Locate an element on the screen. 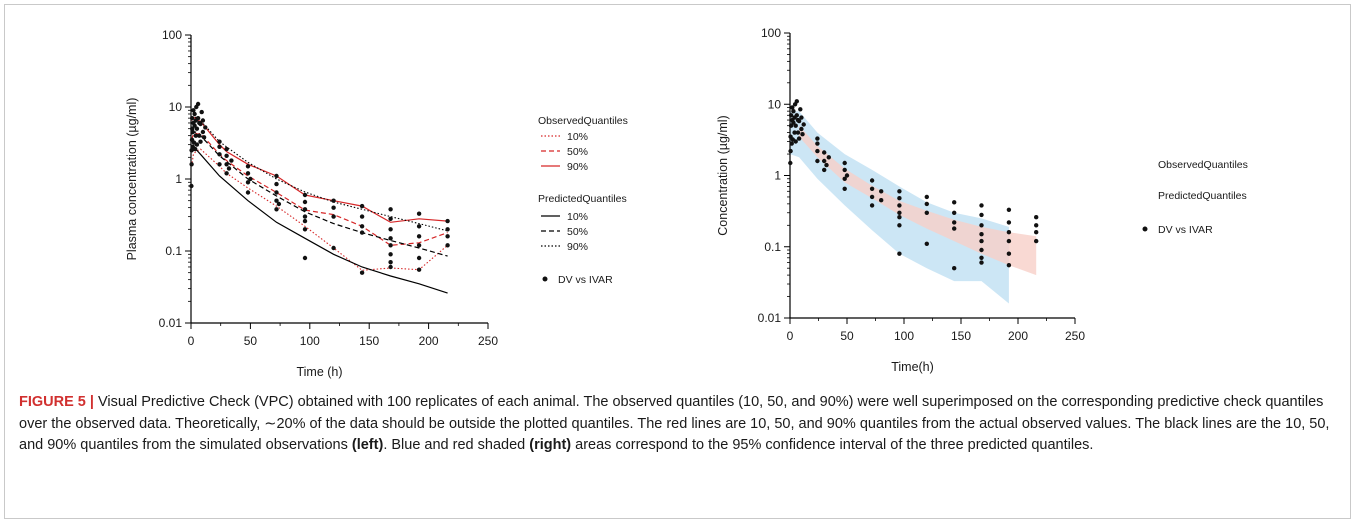 This screenshot has height=525, width=1357. x-tick-label: 250 is located at coordinates (1075, 336).